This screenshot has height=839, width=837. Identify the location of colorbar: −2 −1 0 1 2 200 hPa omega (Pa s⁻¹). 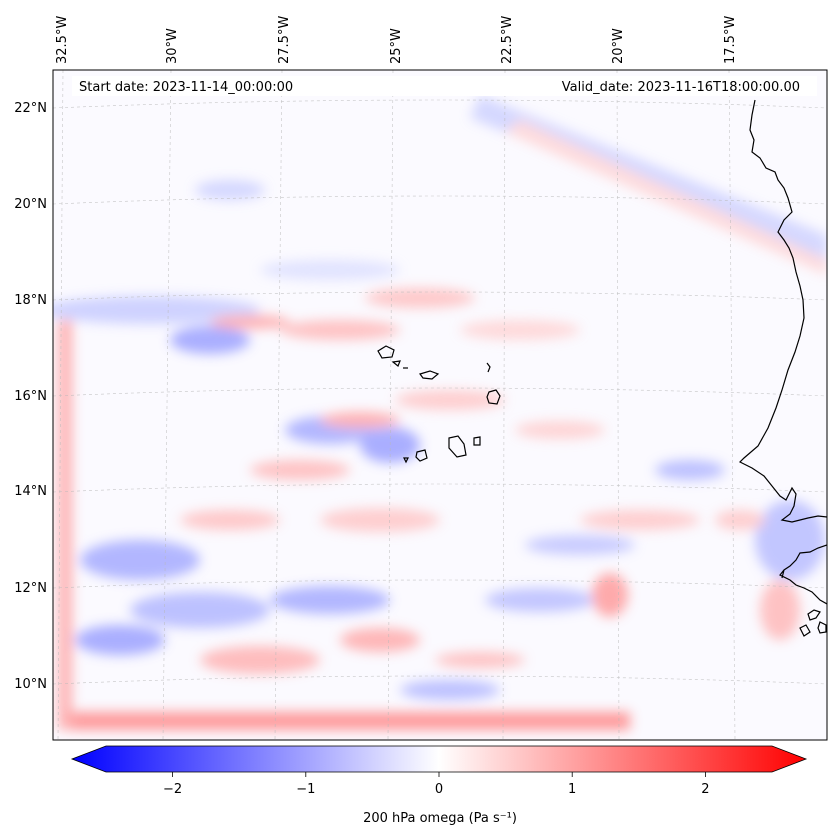
(439, 785).